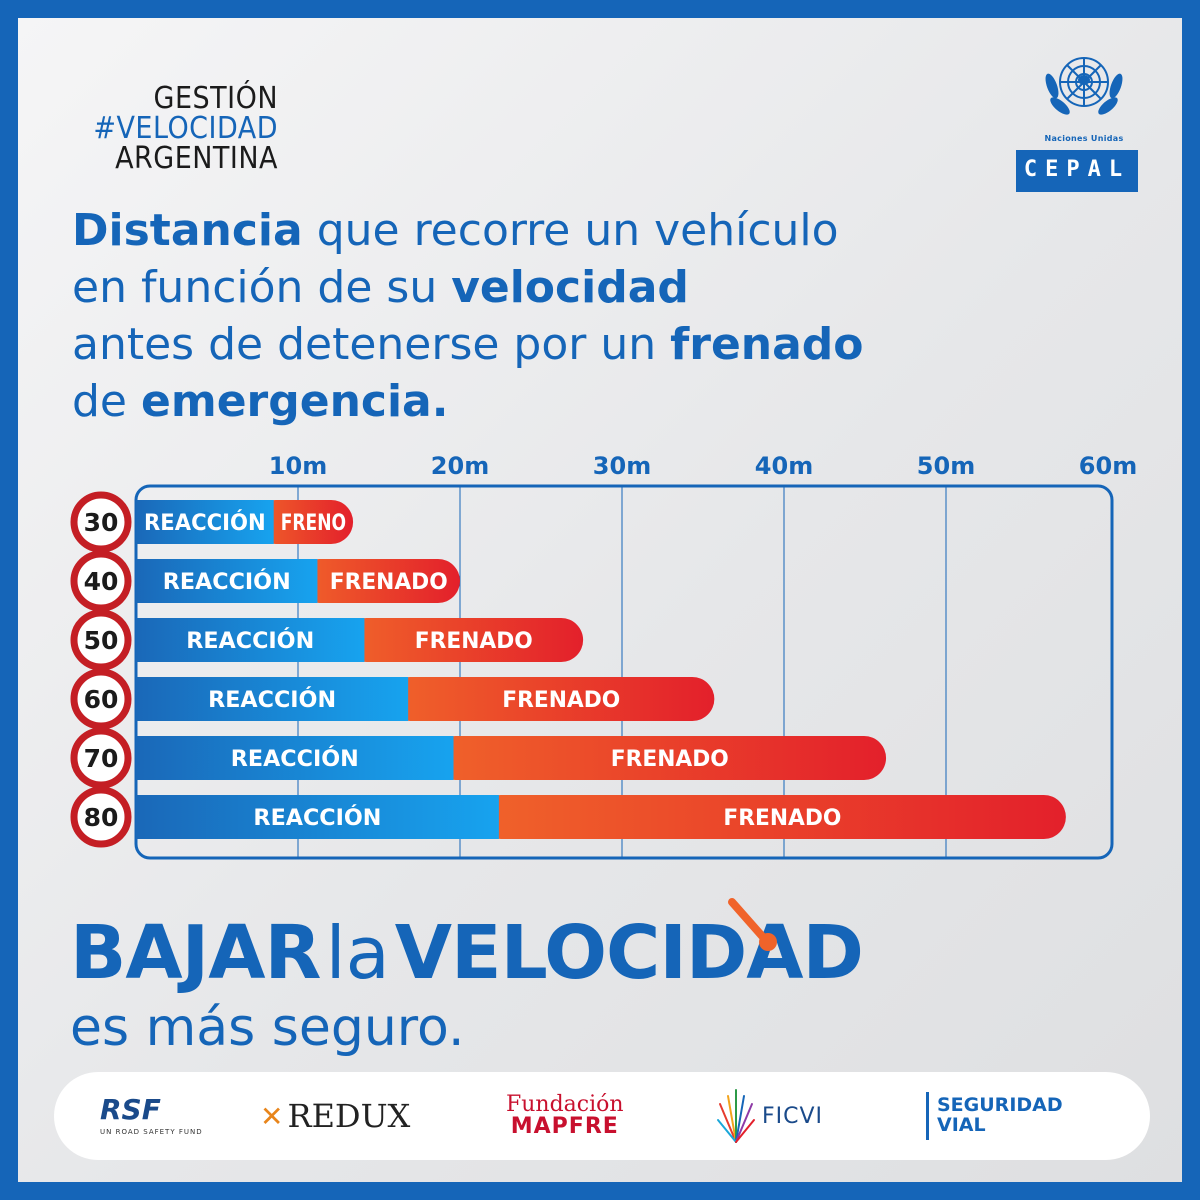 The width and height of the screenshot is (1200, 1200). What do you see at coordinates (1084, 138) in the screenshot?
I see `un-label: Naciones Unidas` at bounding box center [1084, 138].